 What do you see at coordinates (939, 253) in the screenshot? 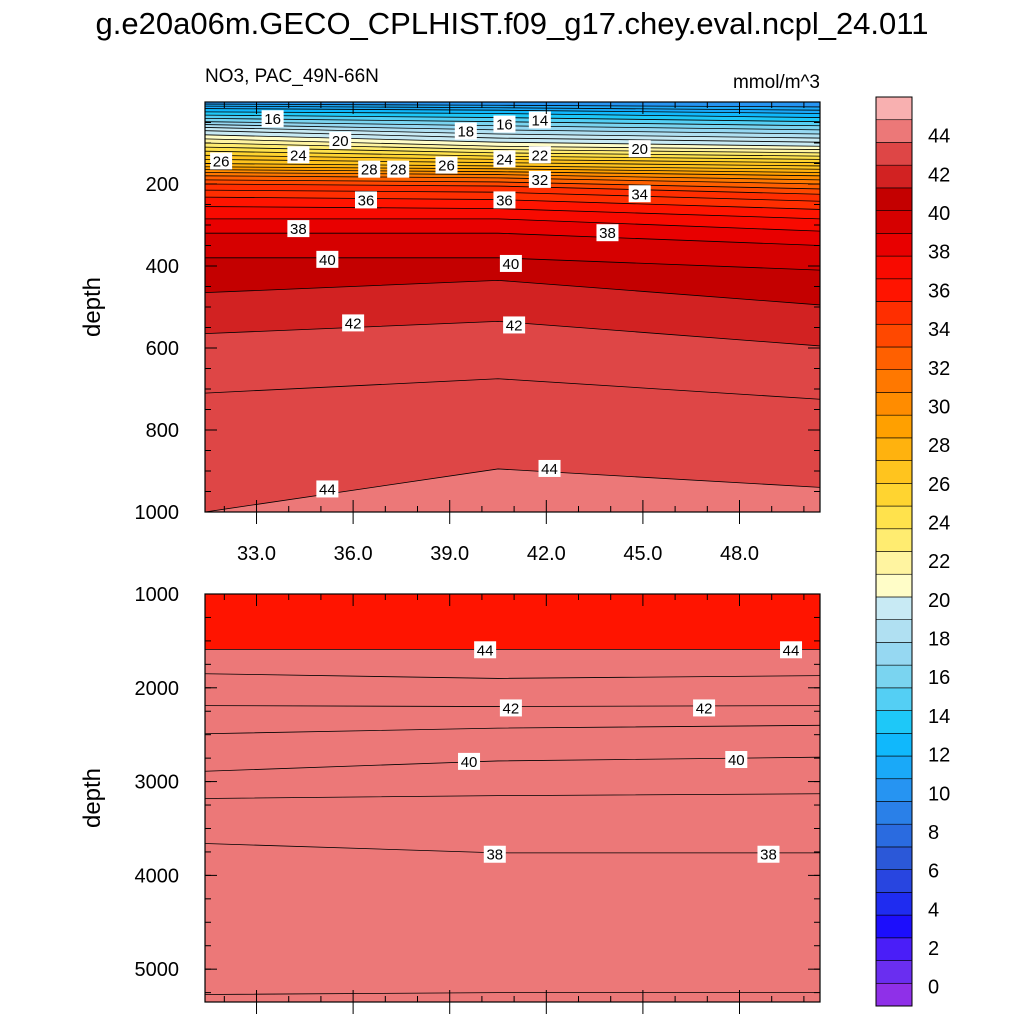
I see `colorbar-label: 38` at bounding box center [939, 253].